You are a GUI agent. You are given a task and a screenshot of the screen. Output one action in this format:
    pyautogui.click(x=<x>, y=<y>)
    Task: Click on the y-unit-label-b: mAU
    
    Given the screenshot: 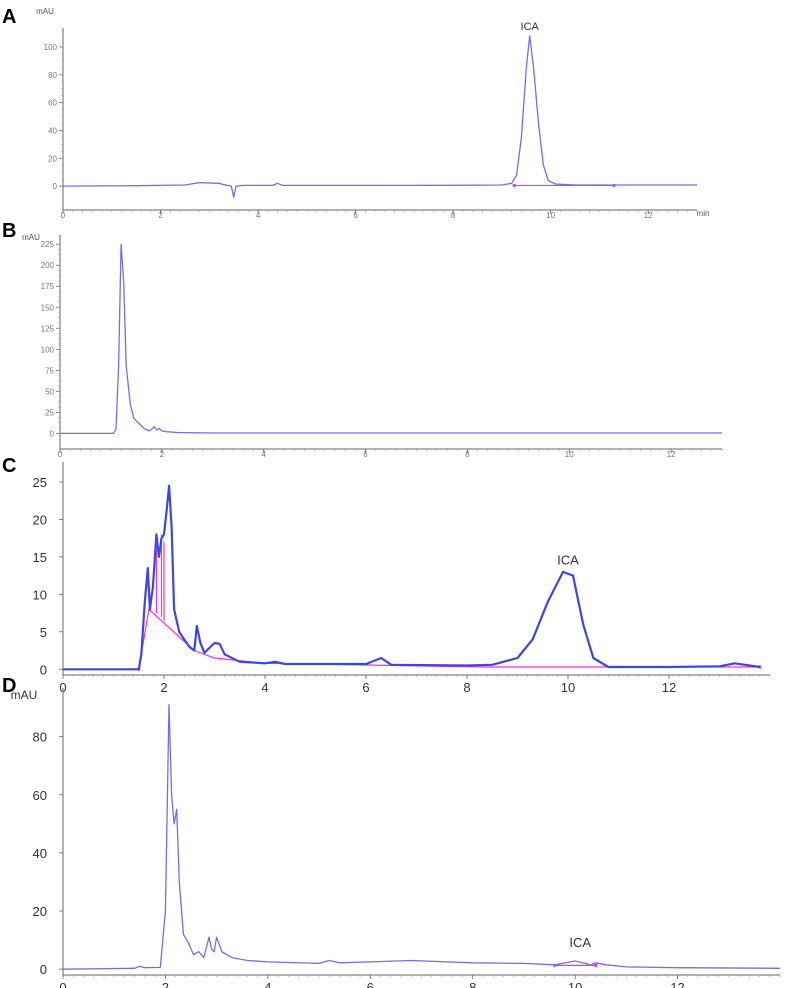 What is the action you would take?
    pyautogui.click(x=31, y=237)
    